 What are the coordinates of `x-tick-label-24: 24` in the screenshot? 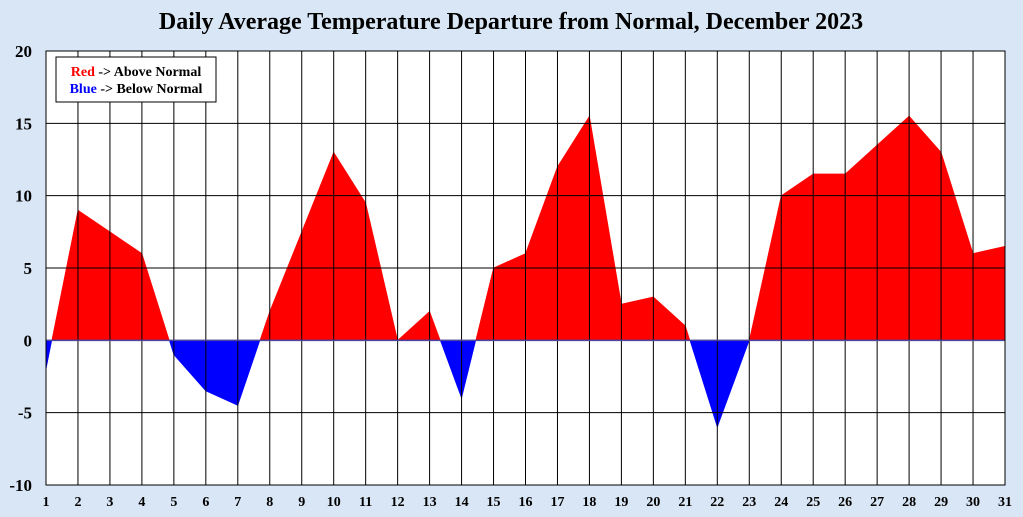 It's located at (781, 502).